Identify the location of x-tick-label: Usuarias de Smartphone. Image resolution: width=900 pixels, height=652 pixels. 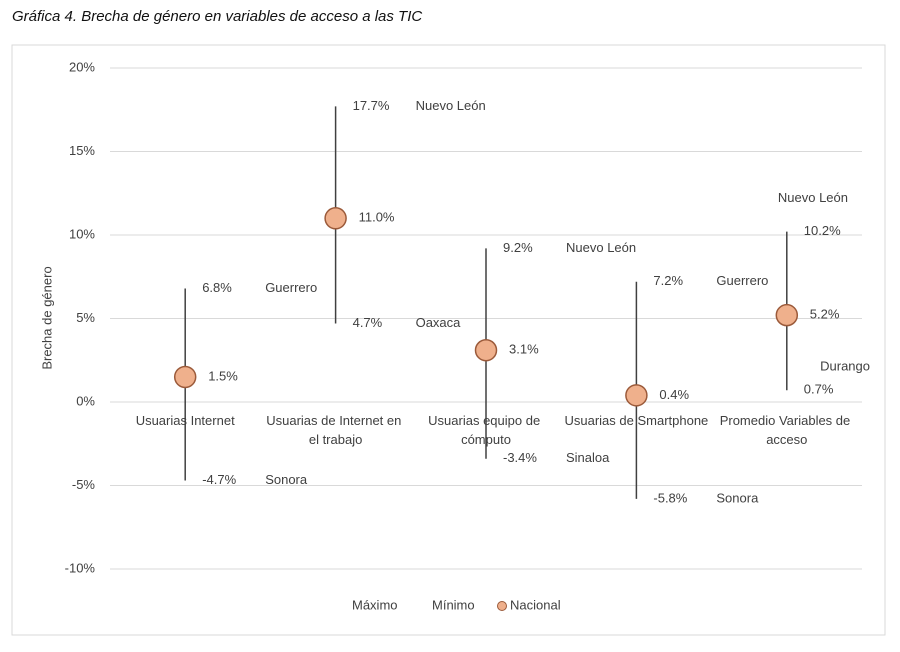
(636, 420).